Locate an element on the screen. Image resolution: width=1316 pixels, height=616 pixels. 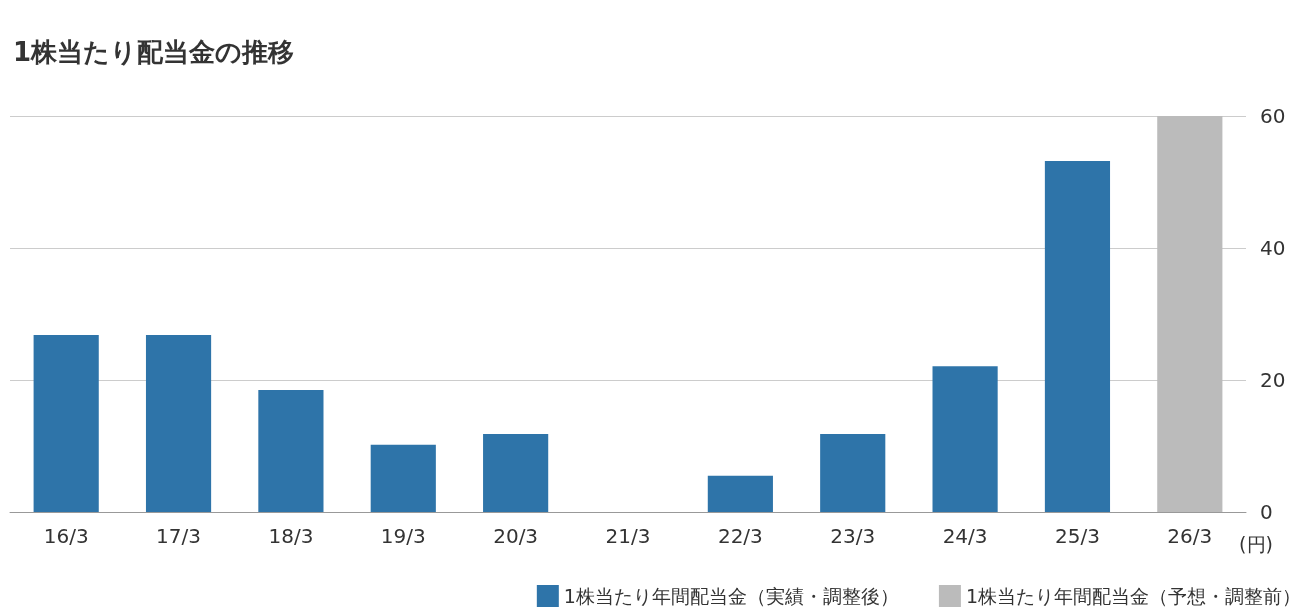
x-tick-label: 26/3 is located at coordinates (1190, 536).